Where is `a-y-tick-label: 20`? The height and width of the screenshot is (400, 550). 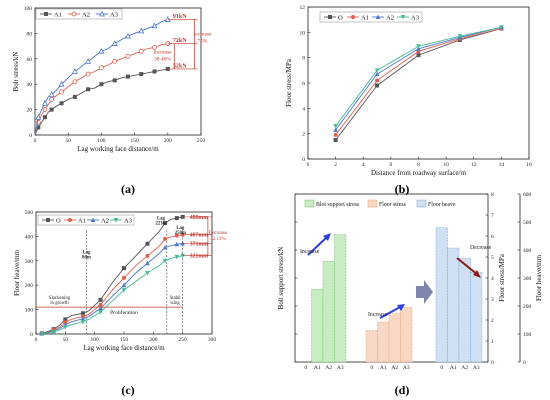
a-y-tick-label: 20 is located at coordinates (30, 111).